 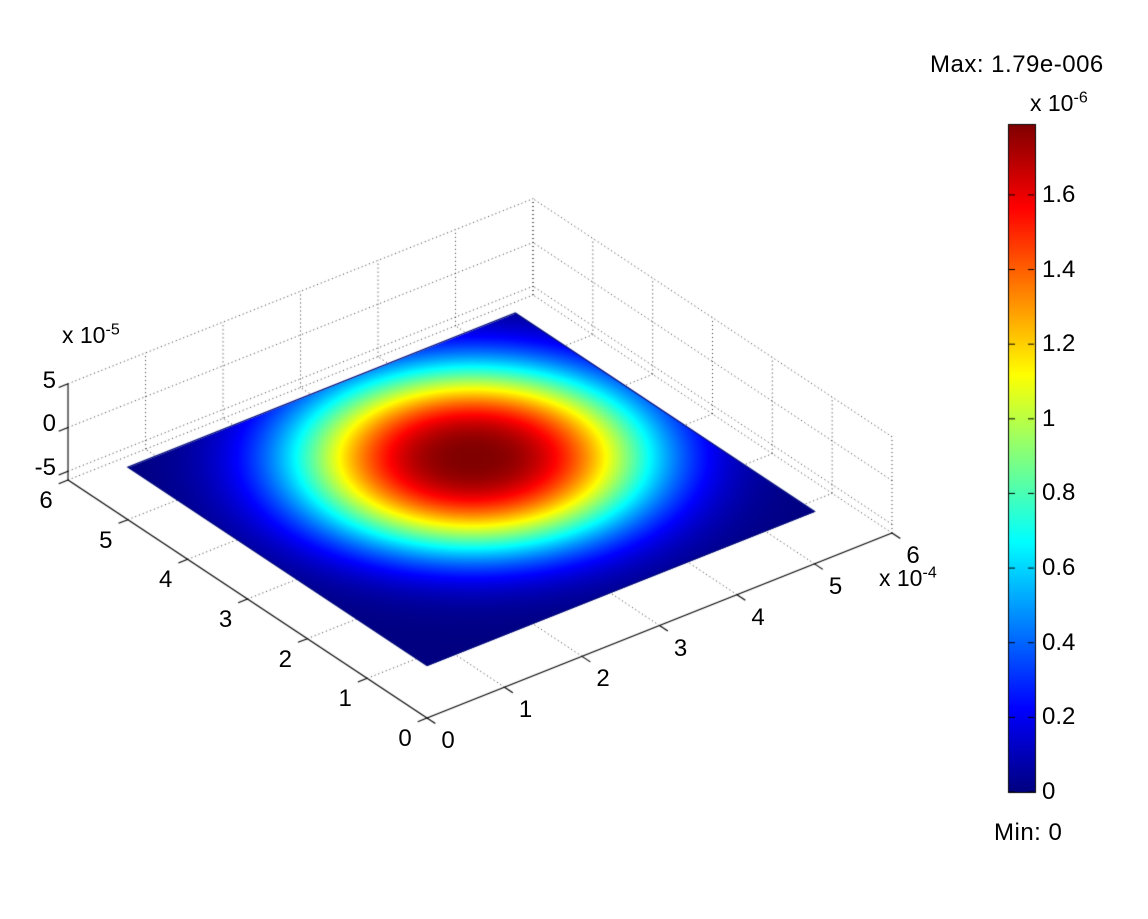 I want to click on min-value-label: Min: 0, so click(x=1028, y=832).